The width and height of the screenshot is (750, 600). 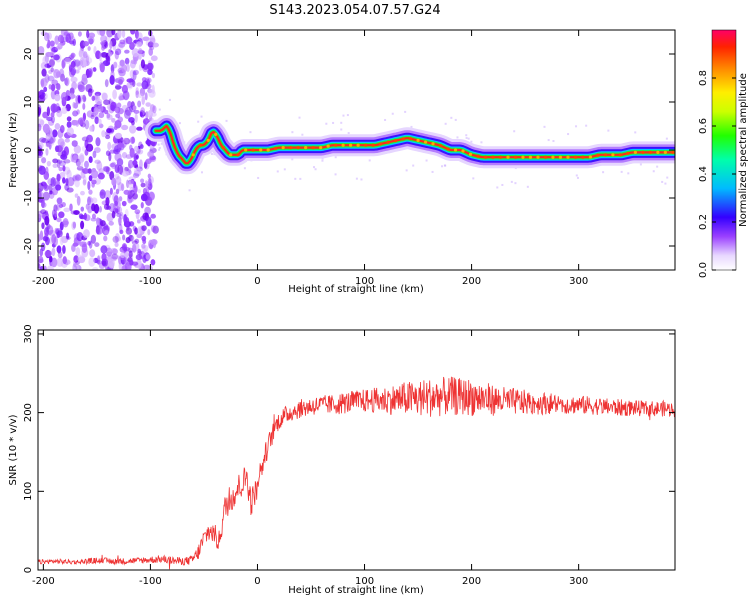 What do you see at coordinates (471, 581) in the screenshot?
I see `x-tick-label: 200` at bounding box center [471, 581].